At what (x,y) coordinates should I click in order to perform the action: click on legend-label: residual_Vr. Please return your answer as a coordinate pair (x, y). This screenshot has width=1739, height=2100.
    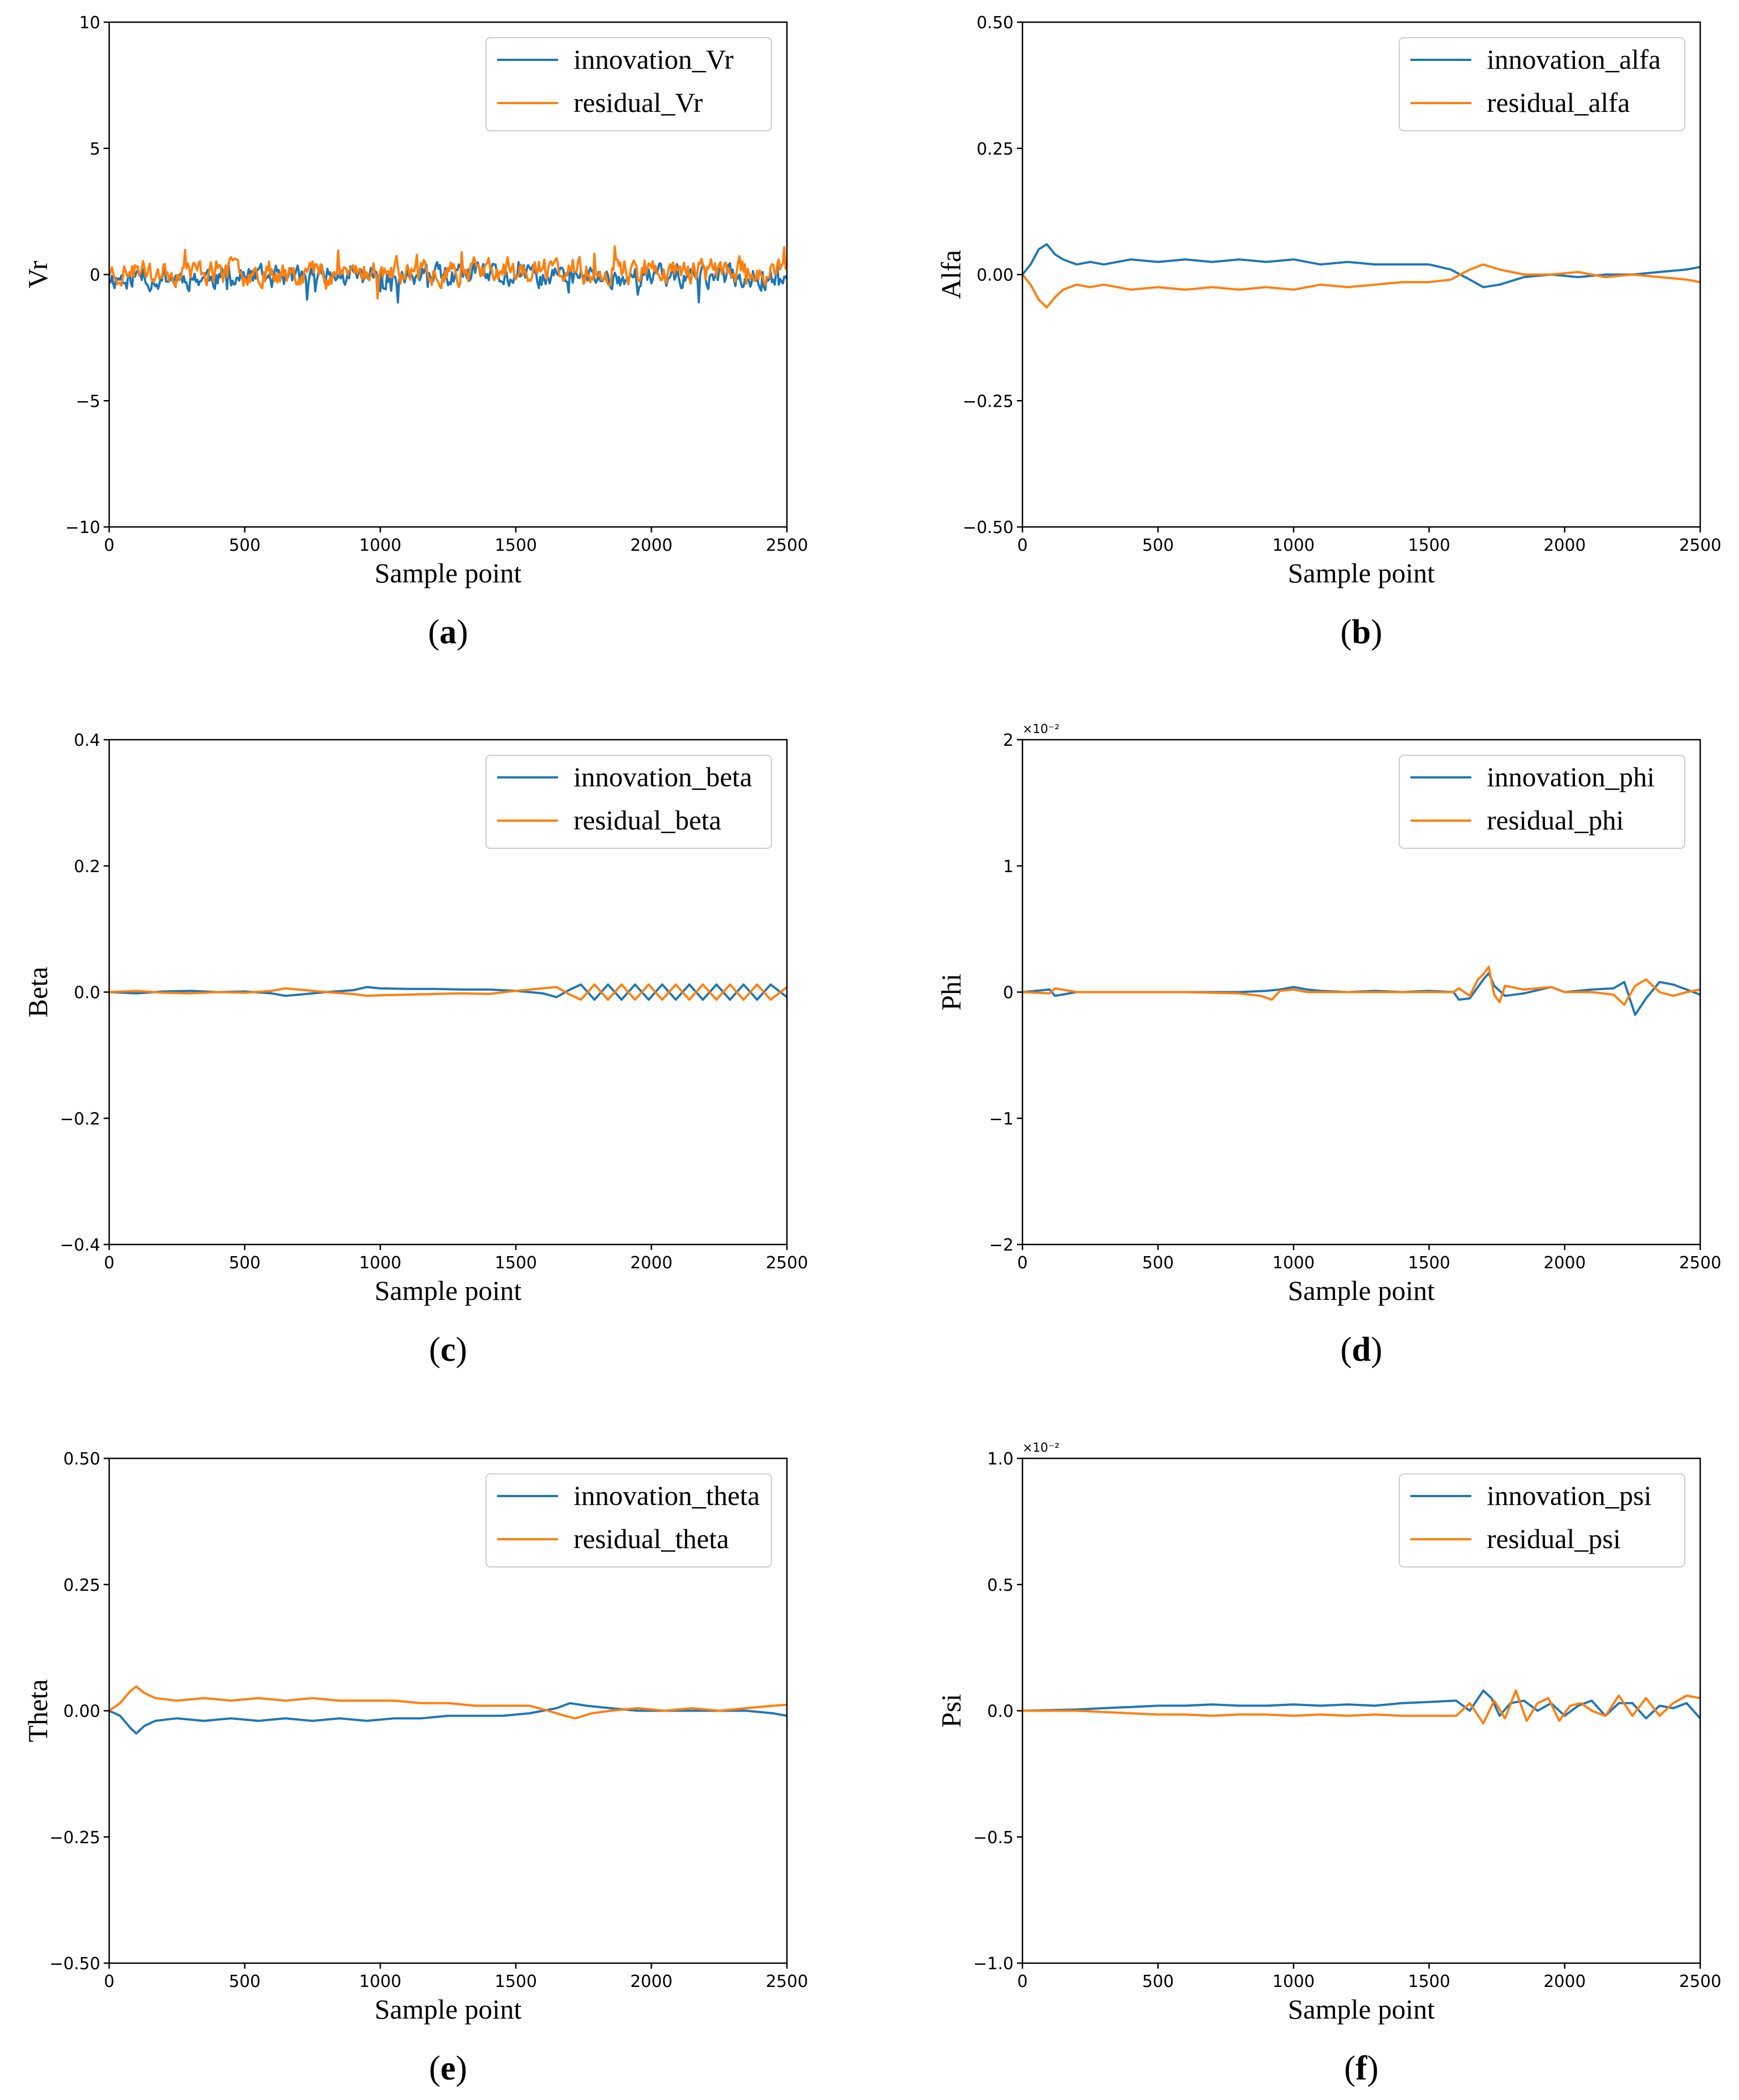
    Looking at the image, I should click on (638, 103).